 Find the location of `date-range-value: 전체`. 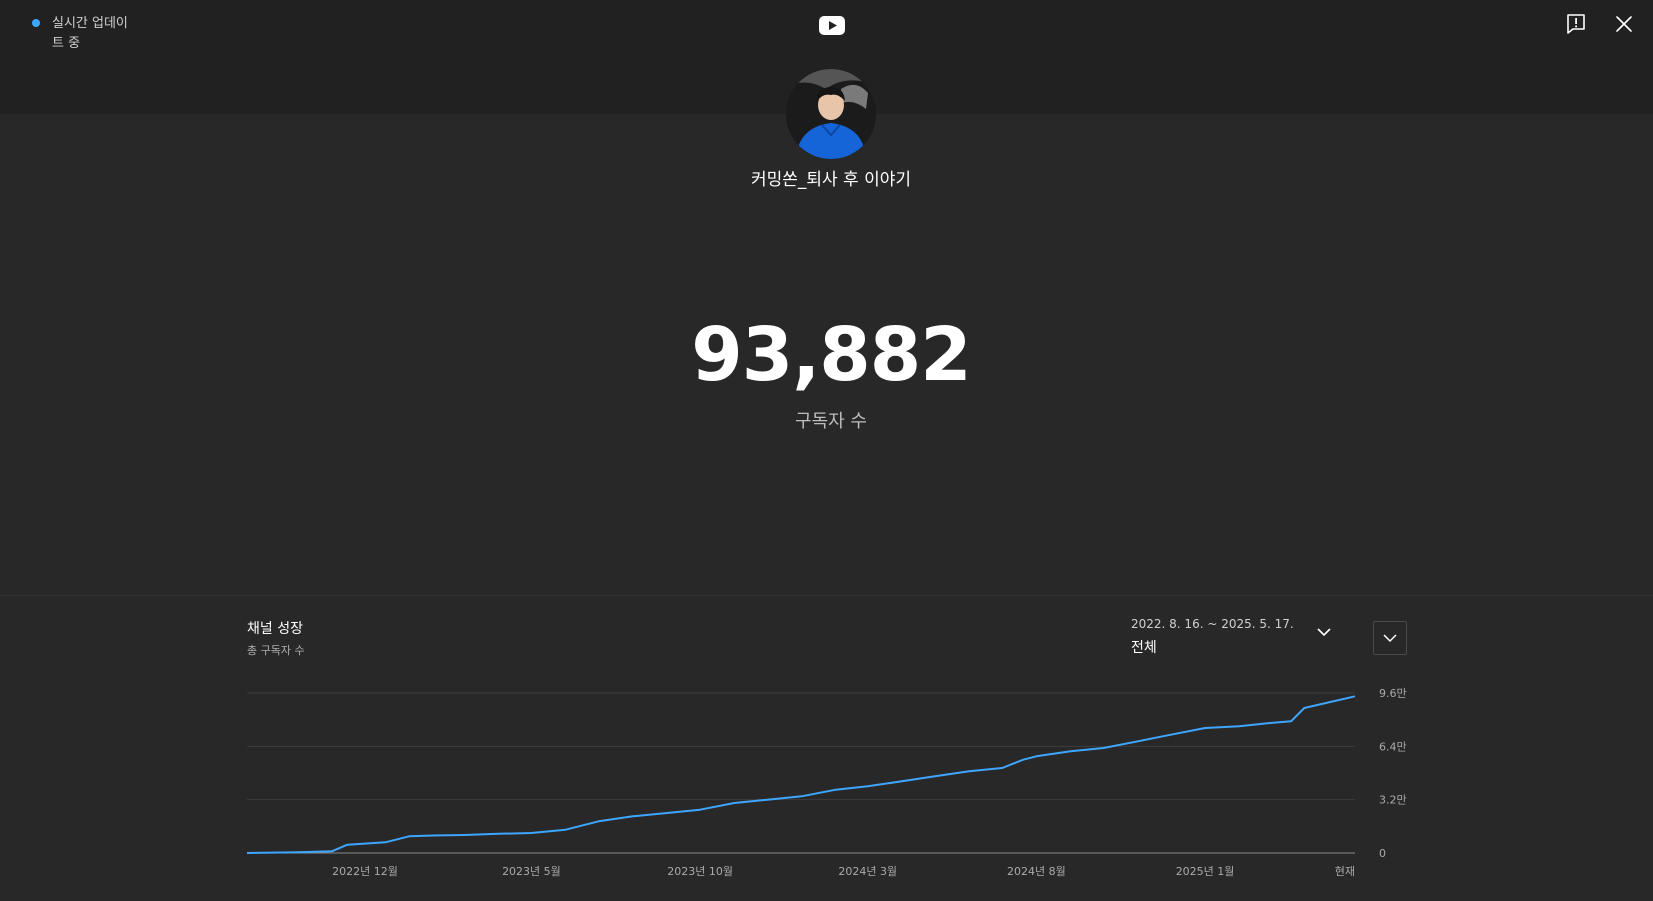

date-range-value: 전체 is located at coordinates (1144, 648).